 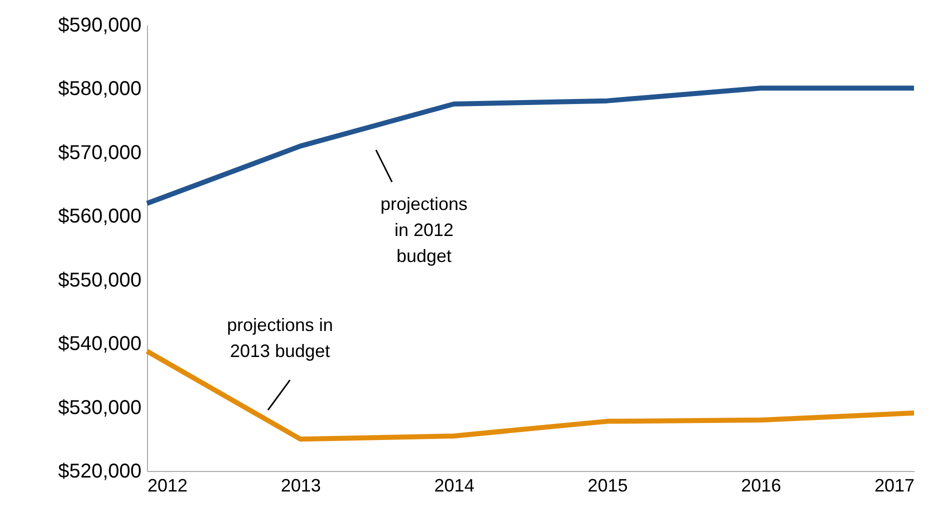 I want to click on y-tick-label: $530,000, so click(x=100, y=407).